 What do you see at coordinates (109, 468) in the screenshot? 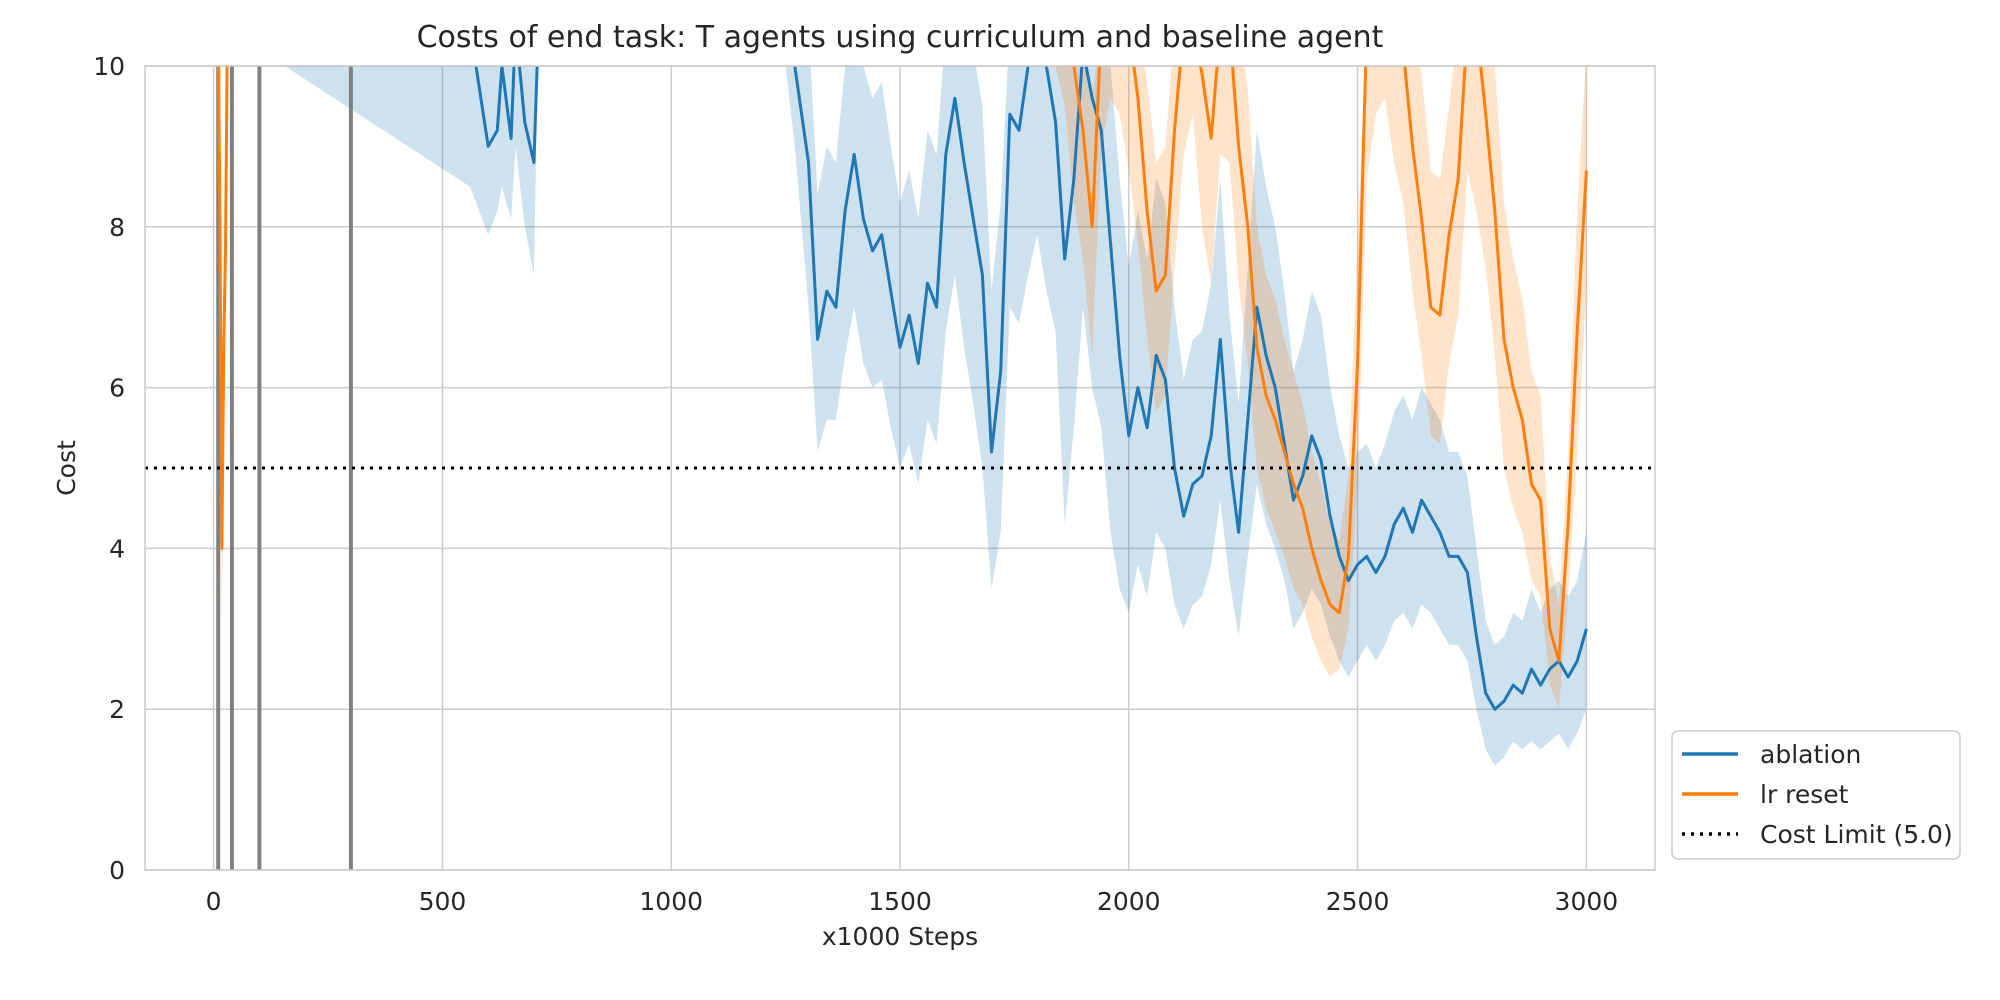
I see `y-tick-labels: 0 2 4 6 8 10` at bounding box center [109, 468].